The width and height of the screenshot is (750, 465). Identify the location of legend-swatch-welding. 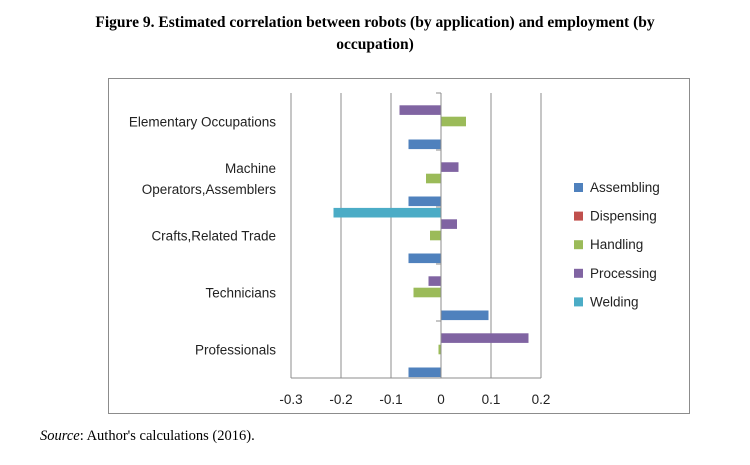
(578, 302).